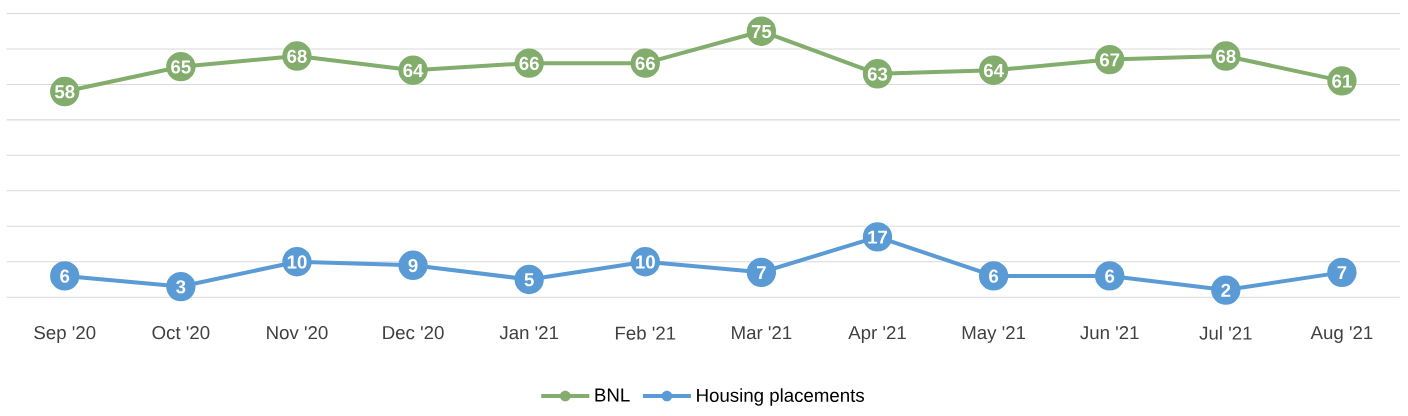 The image size is (1408, 416). I want to click on data-label: 2, so click(1226, 290).